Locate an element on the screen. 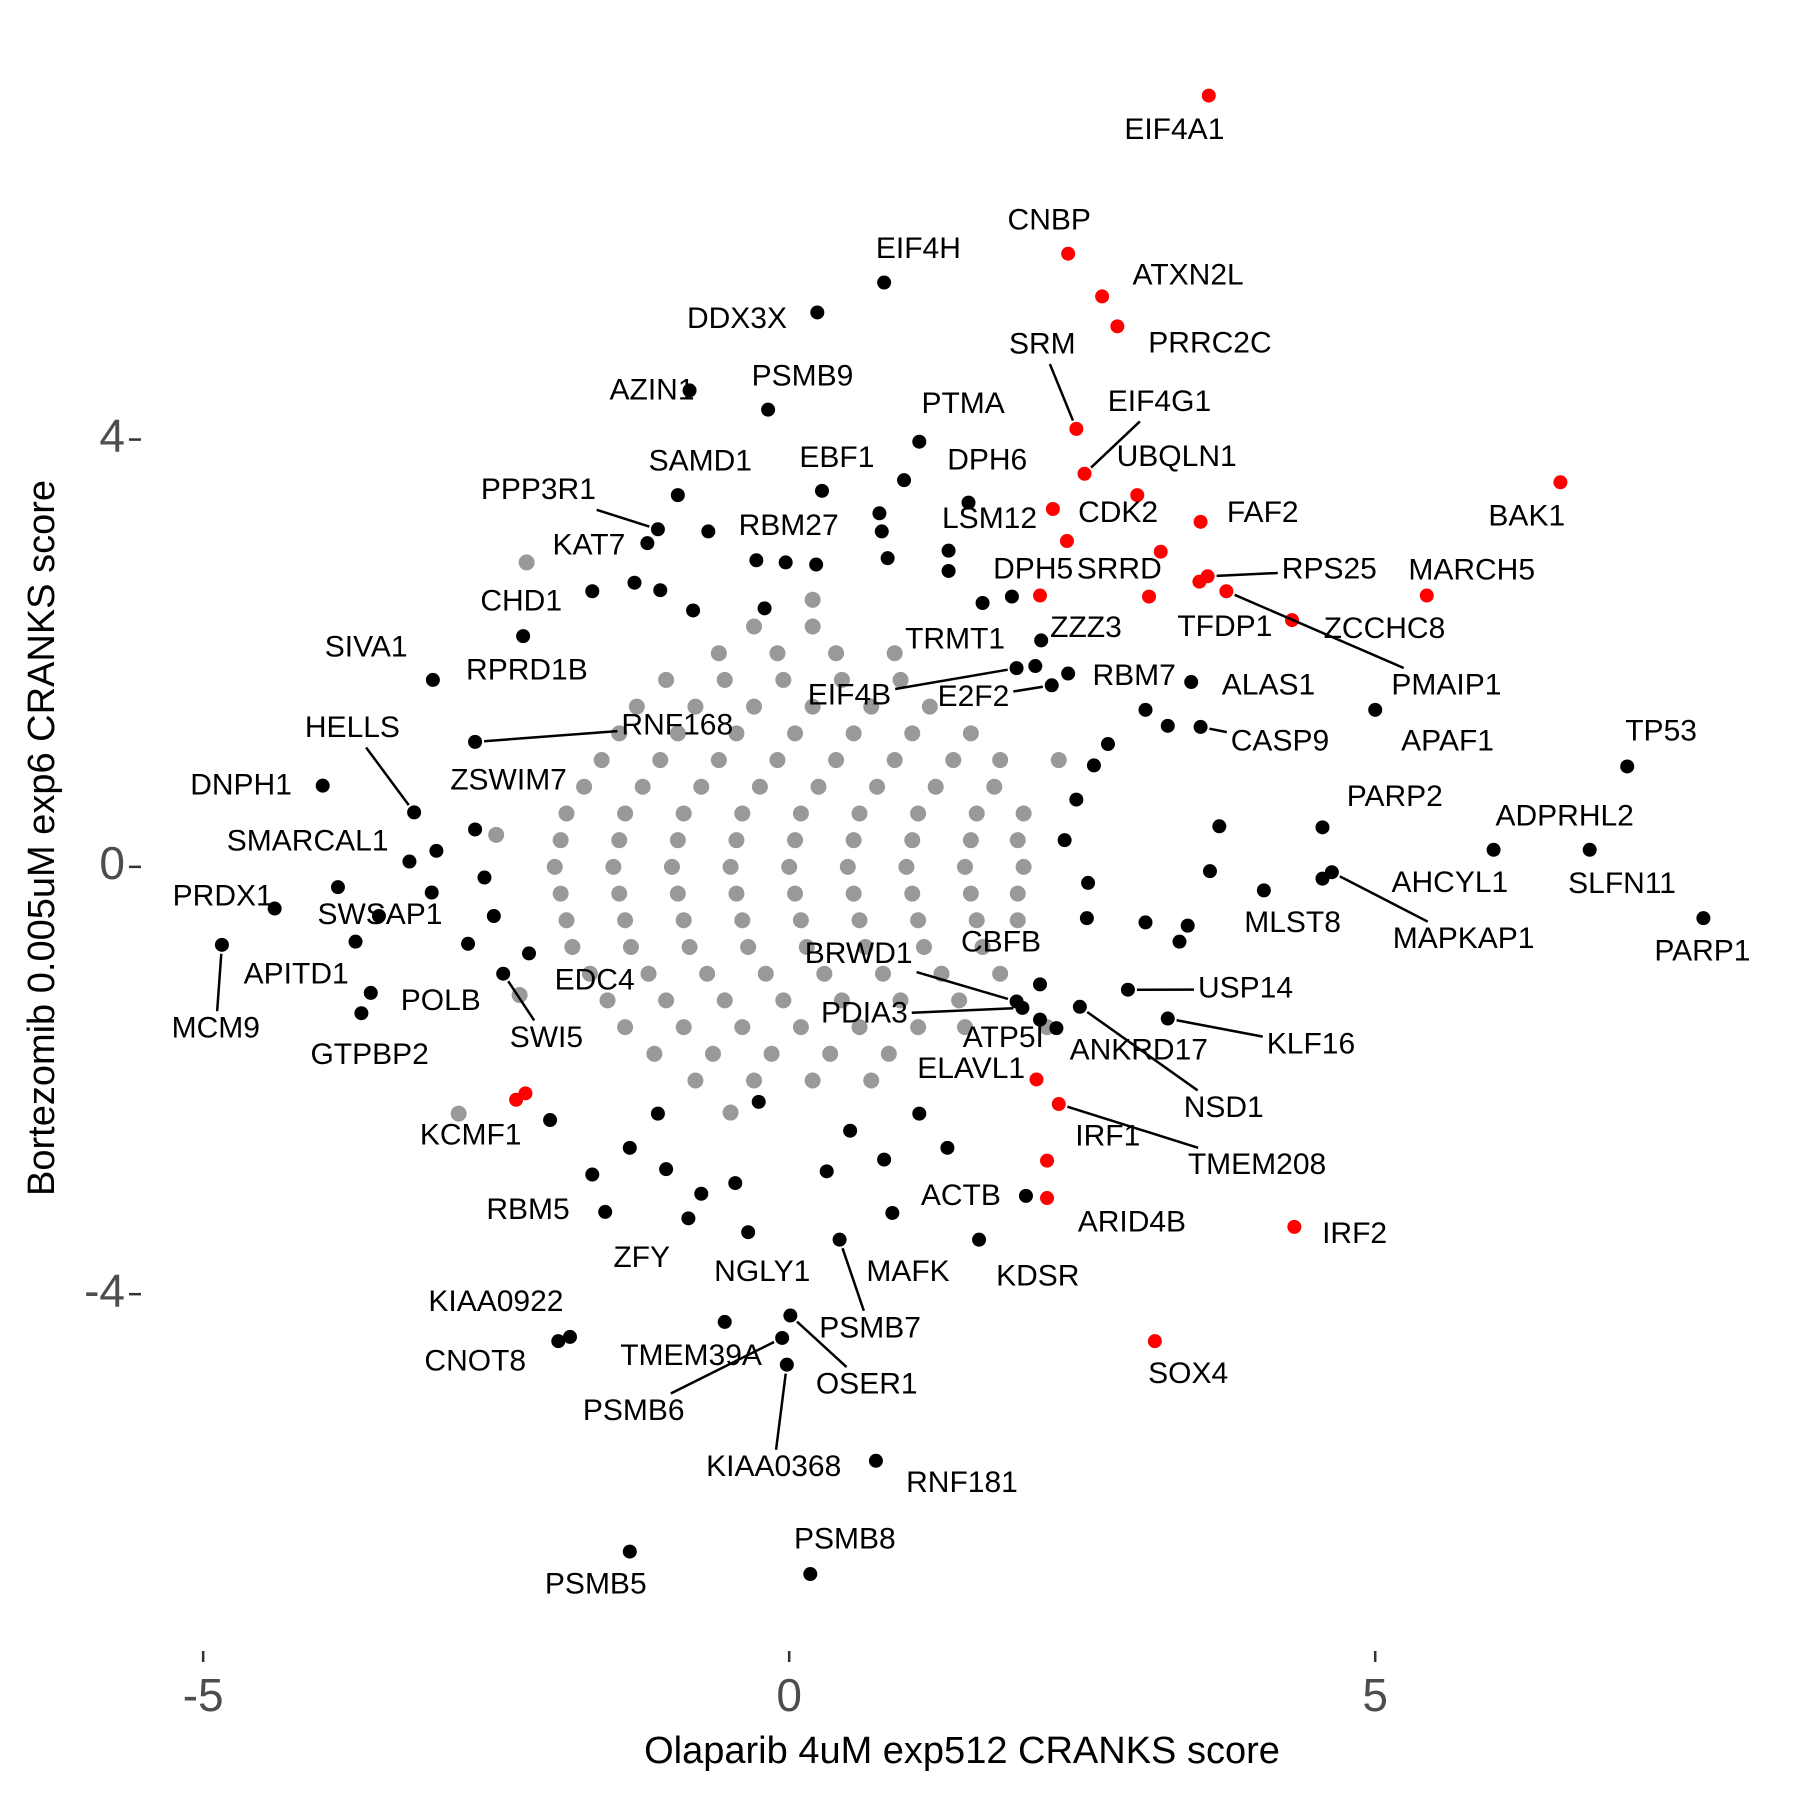 Image resolution: width=1800 pixels, height=1800 pixels. point-label: POLB is located at coordinates (441, 1000).